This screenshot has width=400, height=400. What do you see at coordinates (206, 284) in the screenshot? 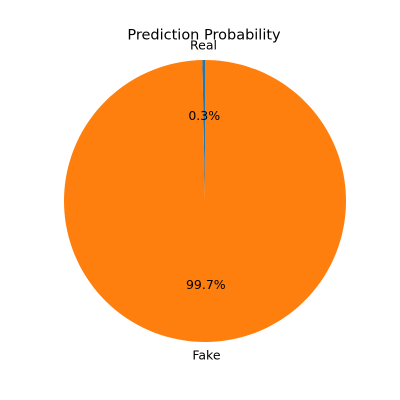
I see `pie-percent-fake: 99.7%` at bounding box center [206, 284].